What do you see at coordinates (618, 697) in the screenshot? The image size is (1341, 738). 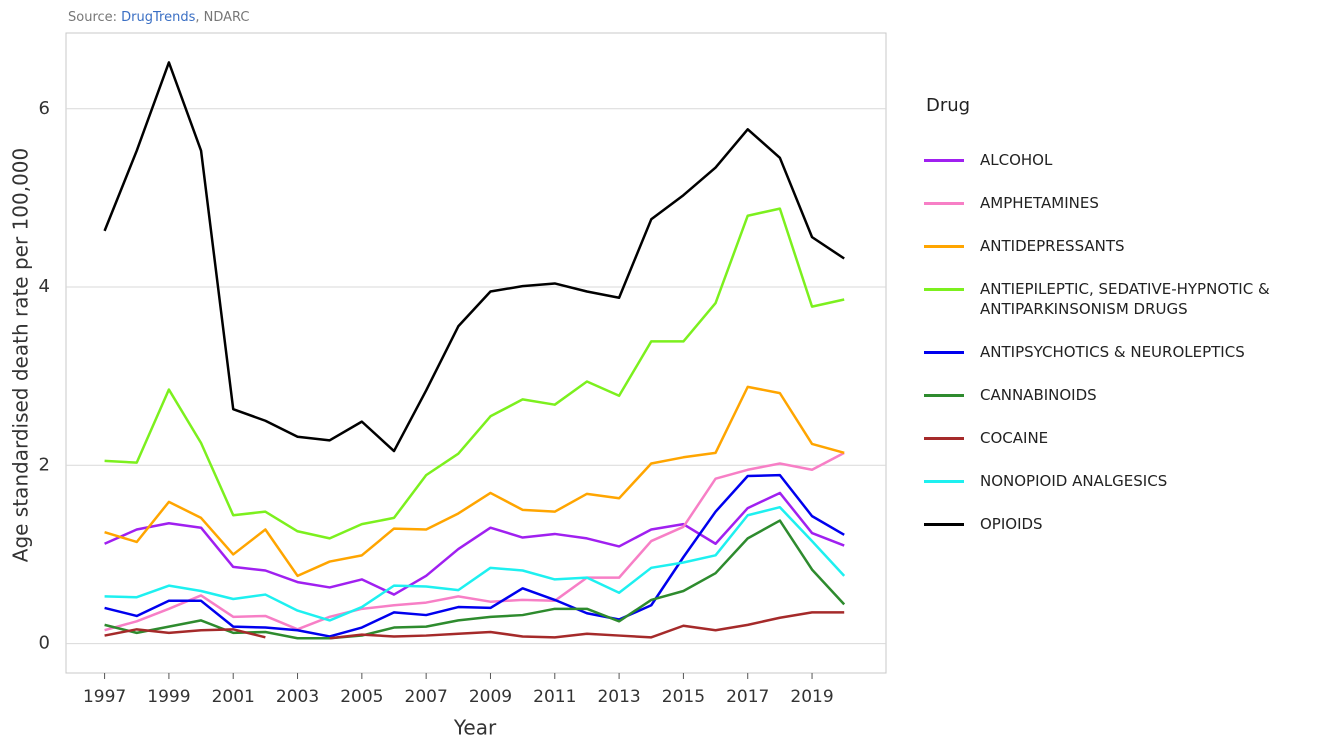 I see `x-tick-label: 2013` at bounding box center [618, 697].